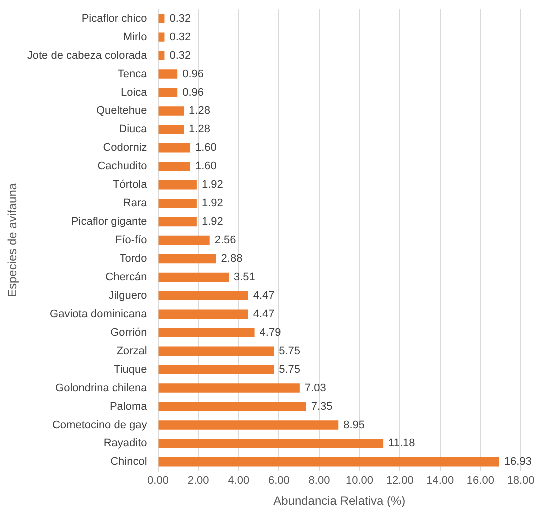 This screenshot has height=515, width=555. What do you see at coordinates (232, 259) in the screenshot?
I see `data-label: 2.88` at bounding box center [232, 259].